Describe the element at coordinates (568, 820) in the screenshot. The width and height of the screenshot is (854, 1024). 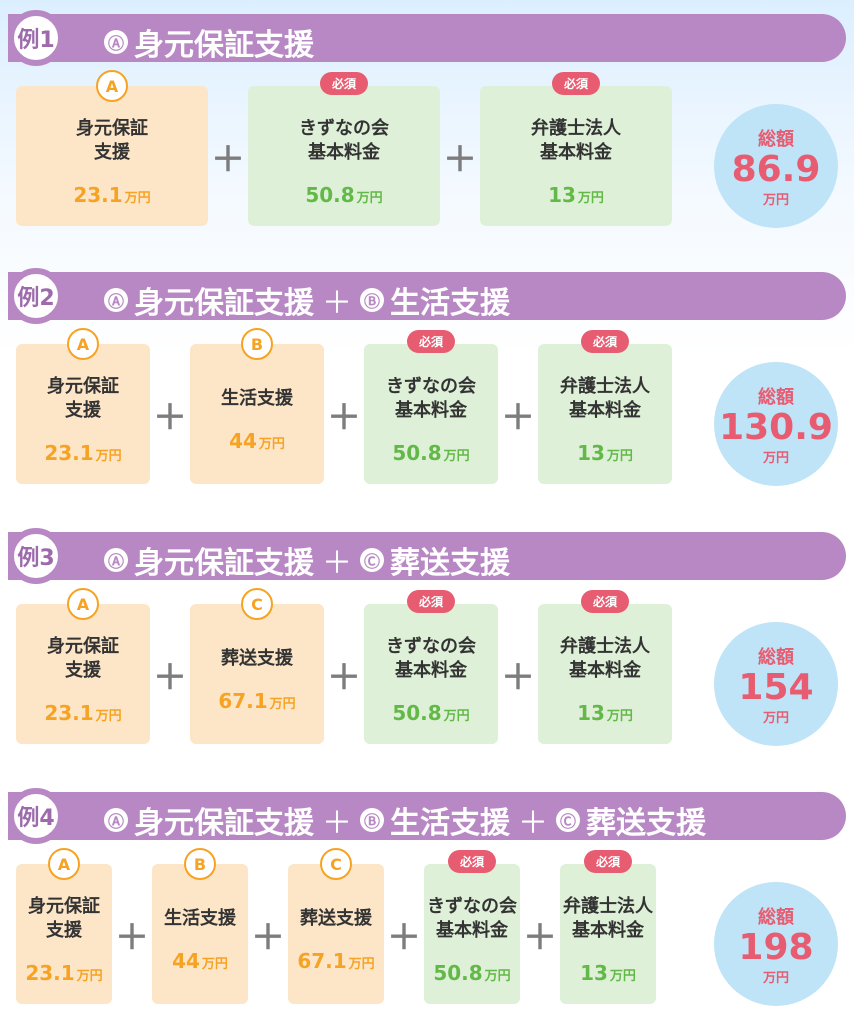
I see `title-letter-icon: Ⓒ` at that location.